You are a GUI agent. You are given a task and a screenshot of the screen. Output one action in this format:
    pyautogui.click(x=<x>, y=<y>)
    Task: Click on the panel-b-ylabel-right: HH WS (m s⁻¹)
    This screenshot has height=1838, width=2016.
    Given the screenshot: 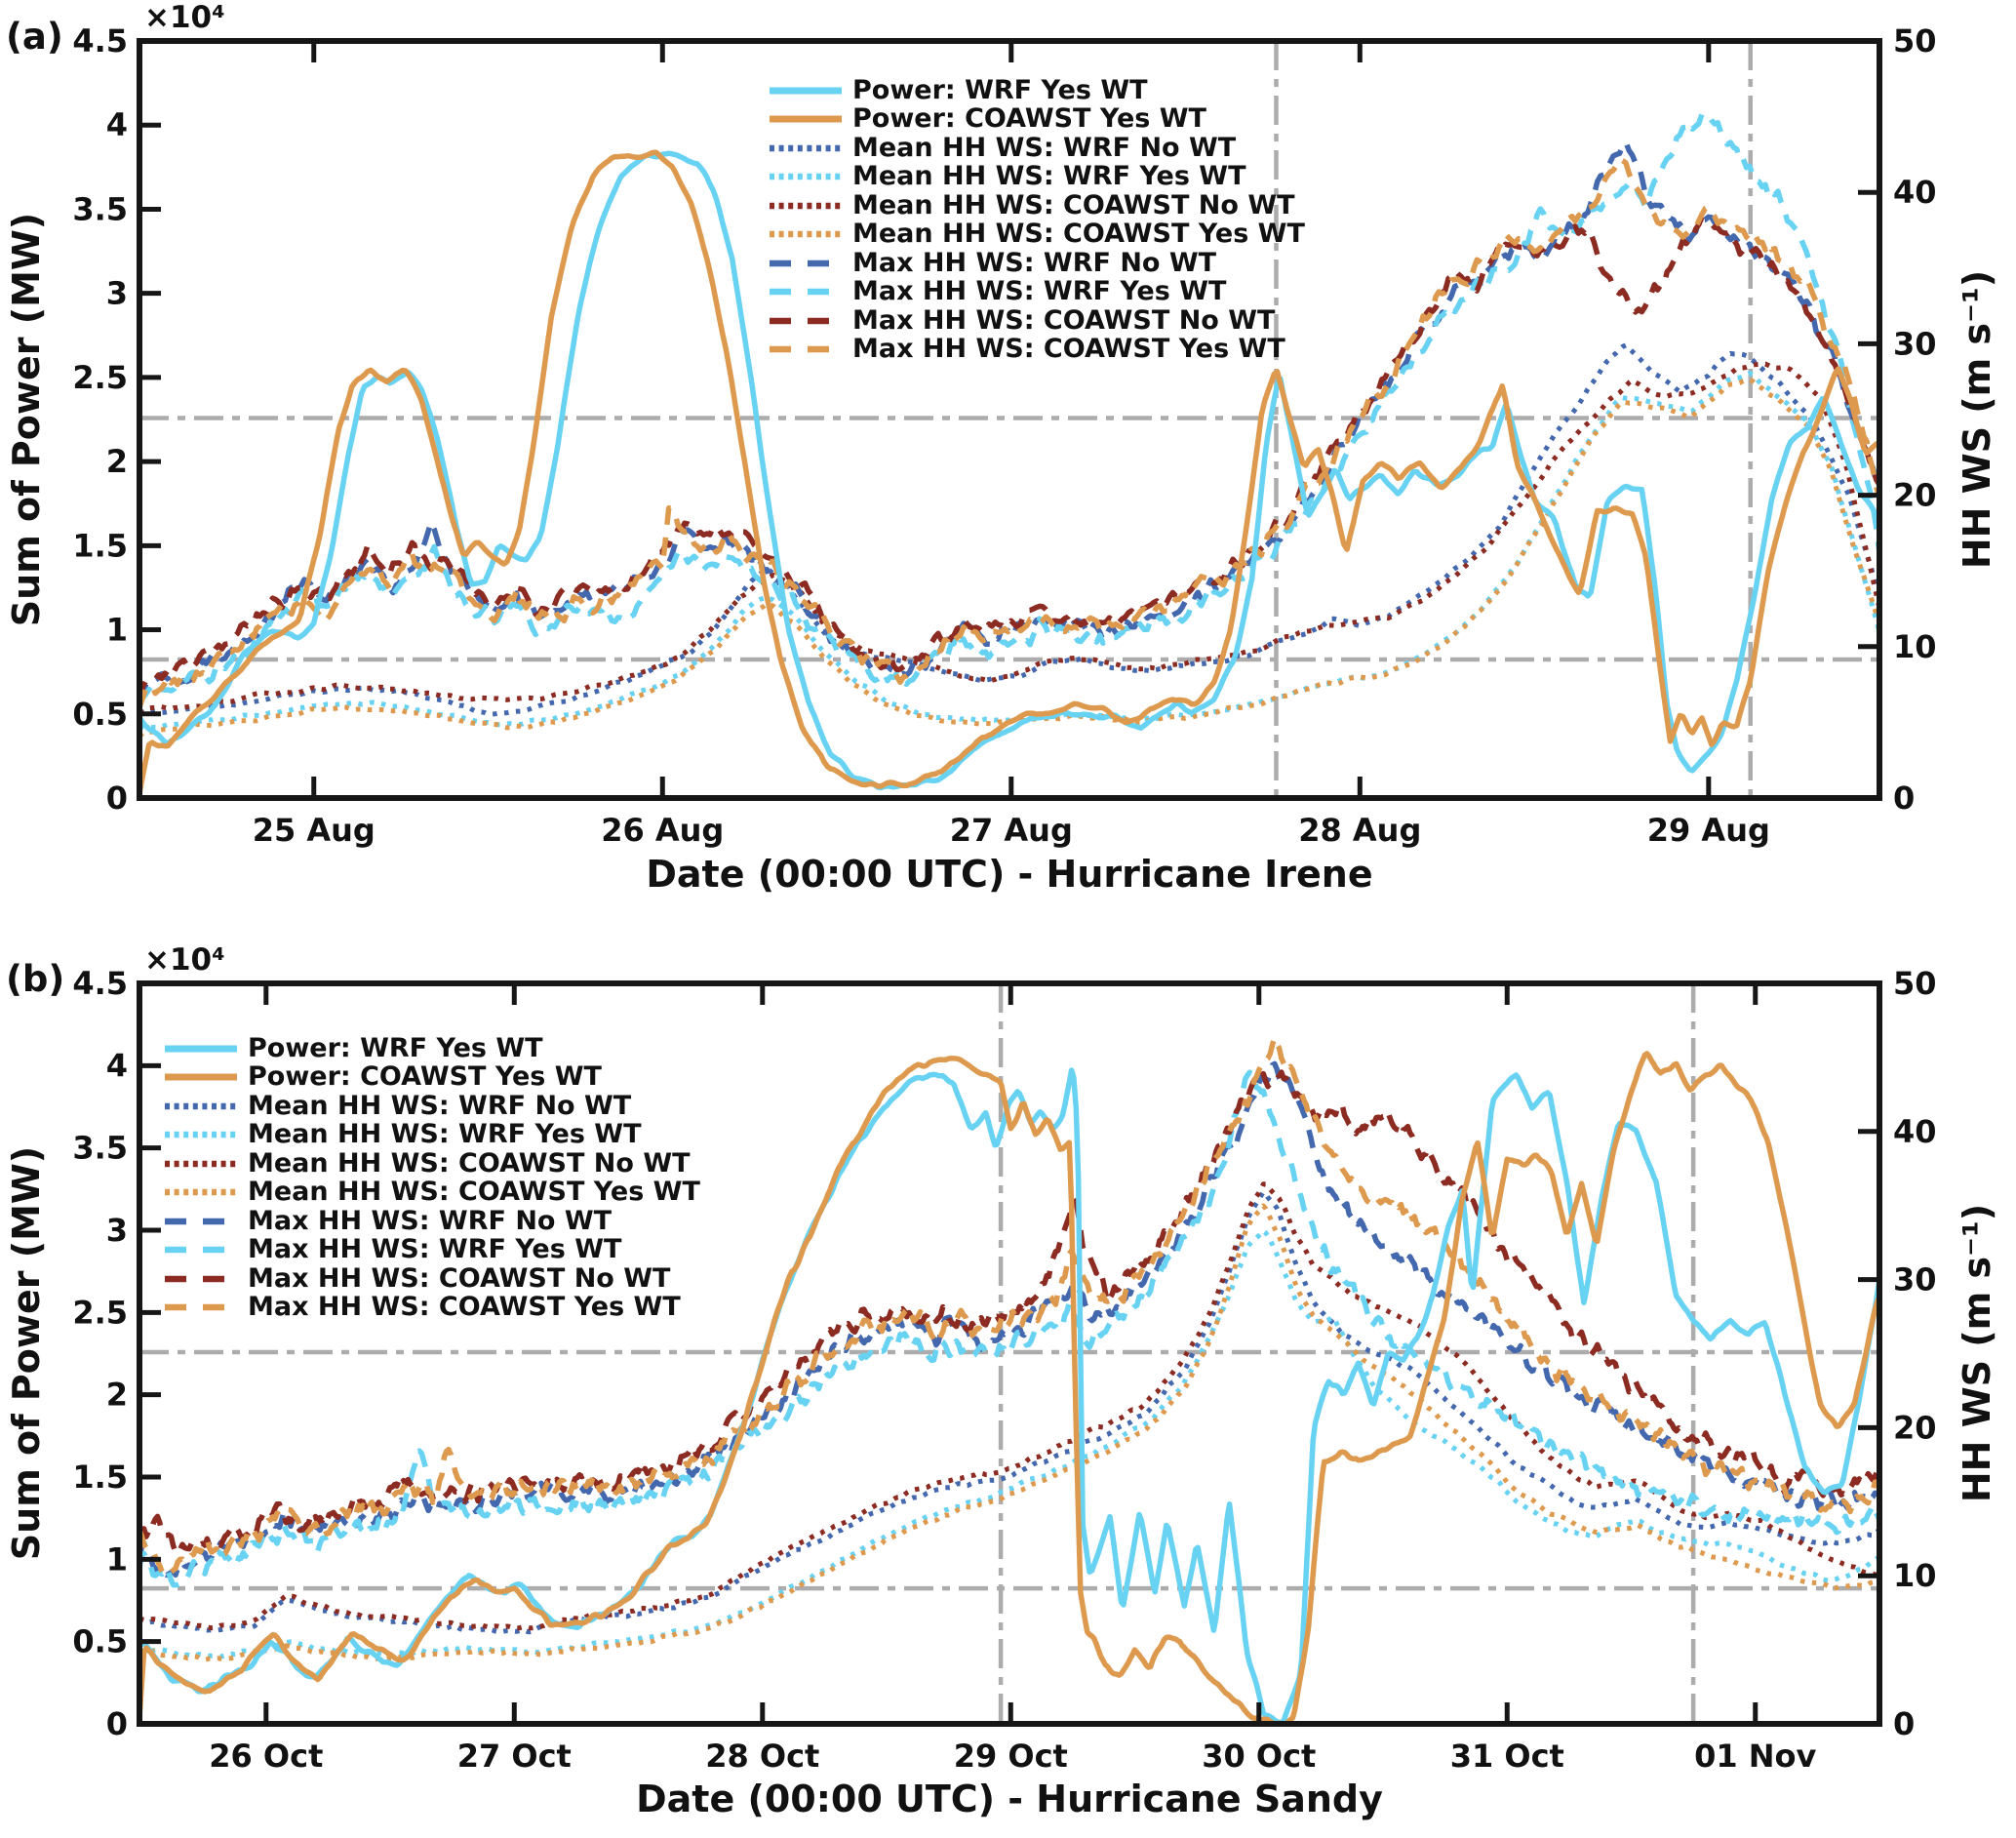 What is the action you would take?
    pyautogui.click(x=1977, y=1353)
    